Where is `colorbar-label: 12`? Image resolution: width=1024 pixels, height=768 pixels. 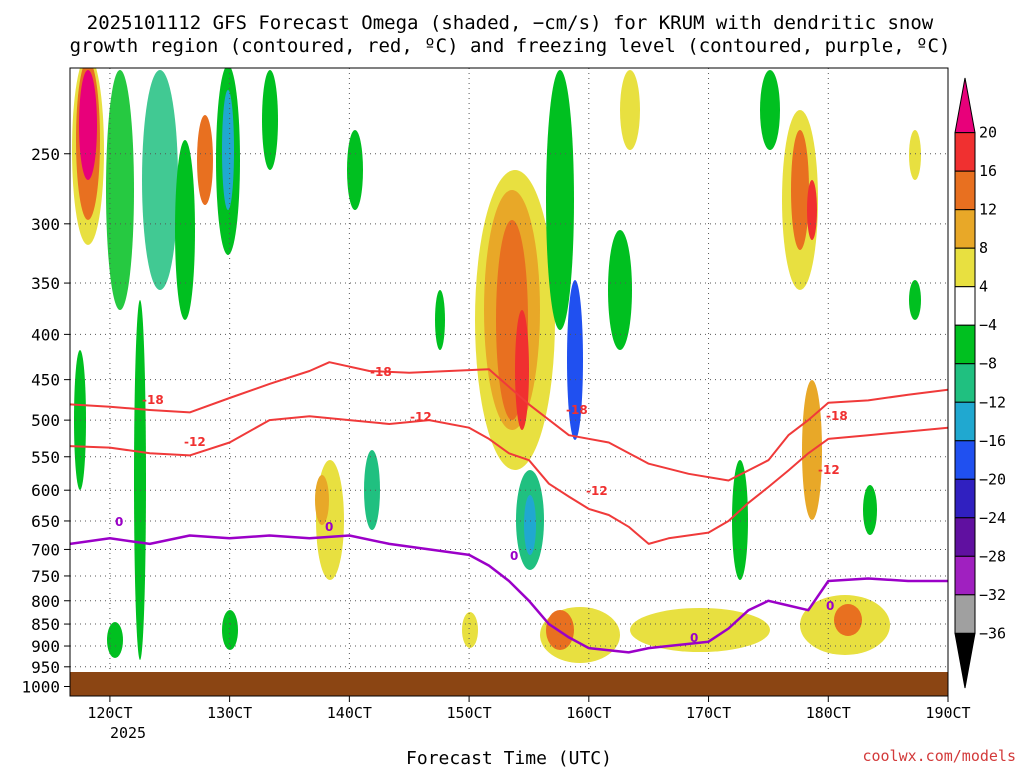
colorbar-label: 12 is located at coordinates (988, 210).